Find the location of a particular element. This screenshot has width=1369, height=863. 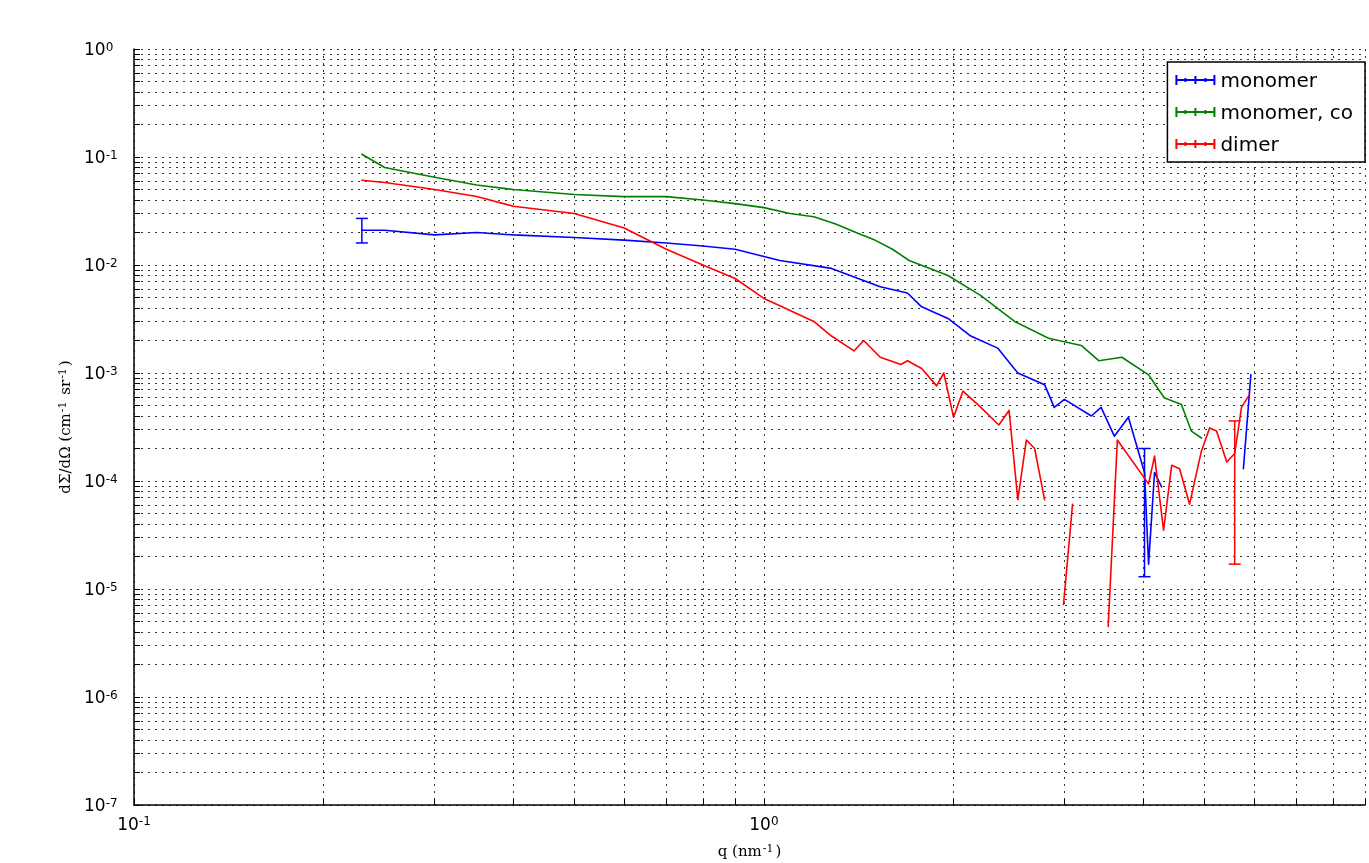

legend-label: dimer is located at coordinates (1250, 144).